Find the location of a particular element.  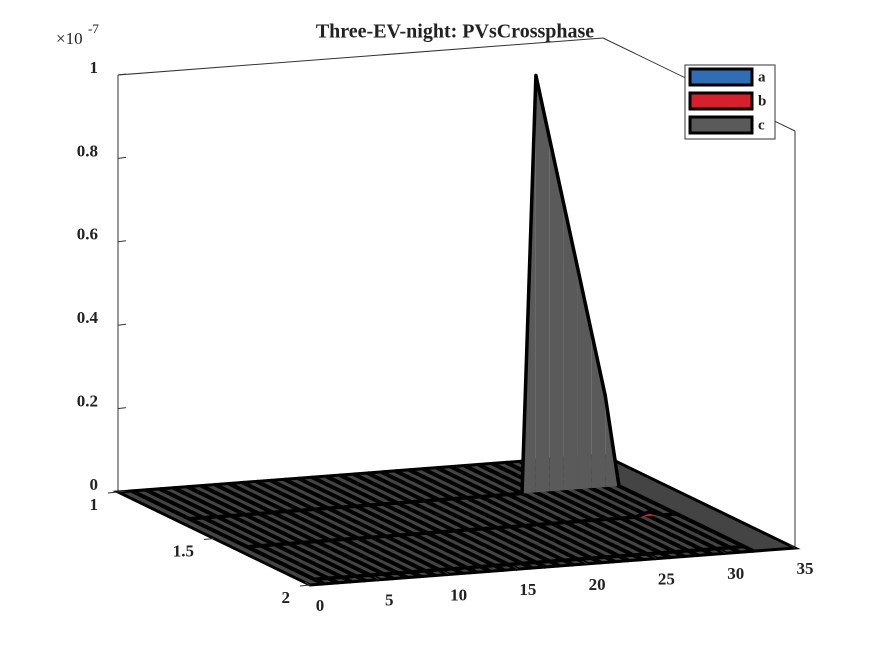

legend-label: a is located at coordinates (762, 77).